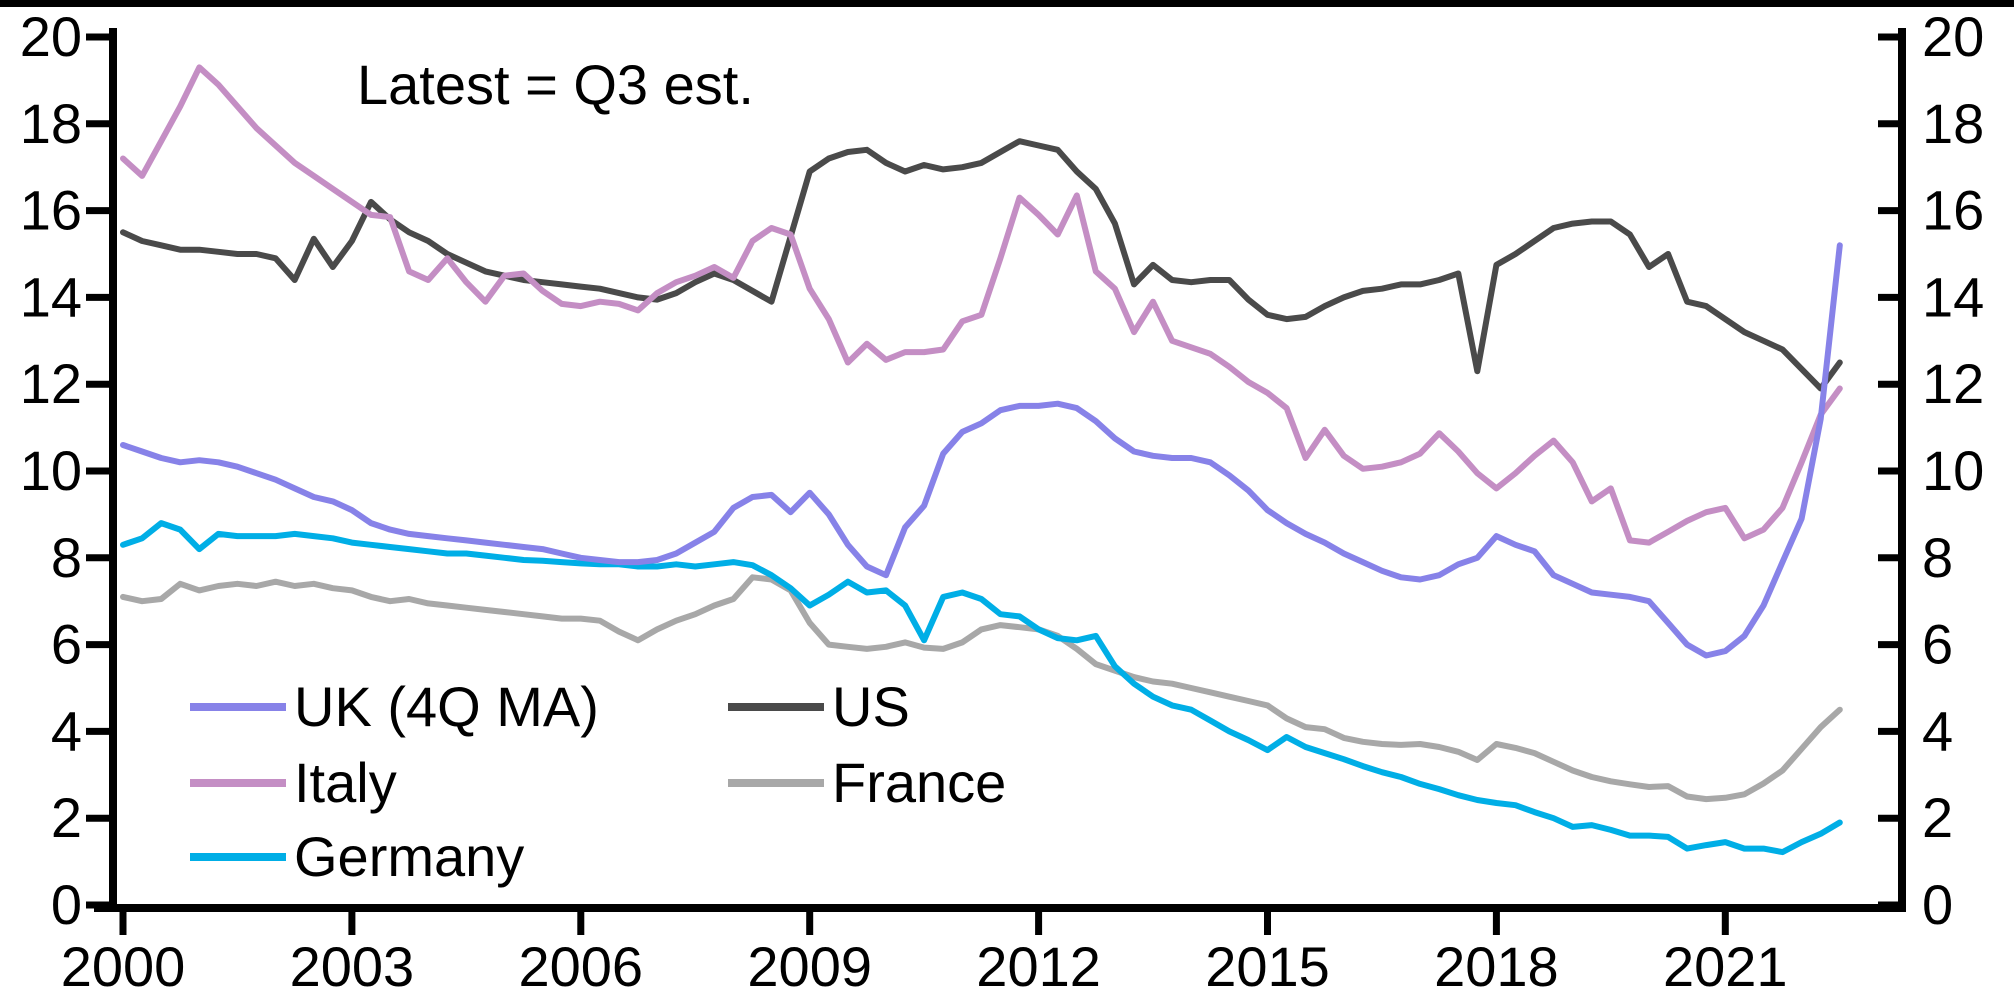 Image resolution: width=2014 pixels, height=999 pixels. I want to click on legend-item-france: France, so click(867, 783).